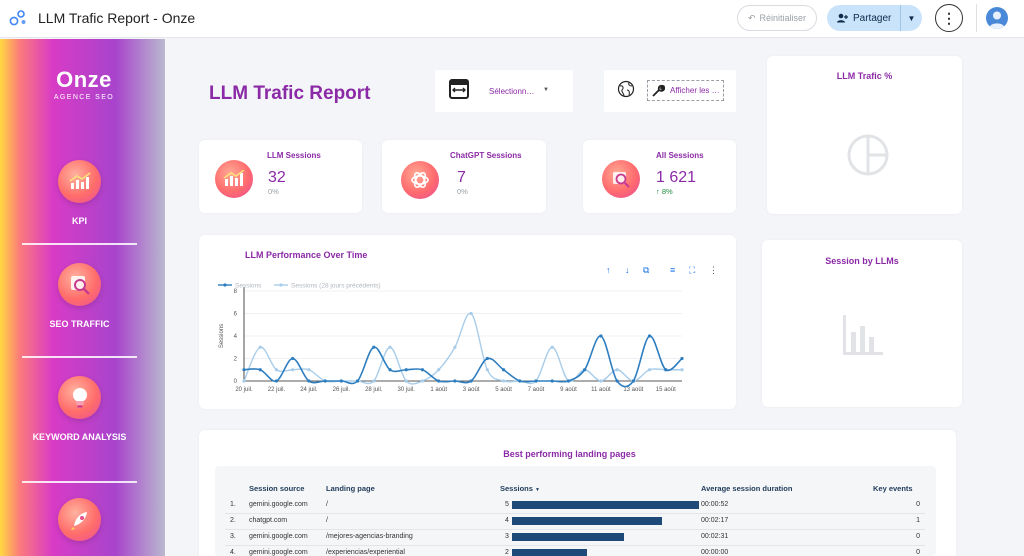 The width and height of the screenshot is (1024, 556). What do you see at coordinates (747, 488) in the screenshot?
I see `column-header-duration: Average session duration` at bounding box center [747, 488].